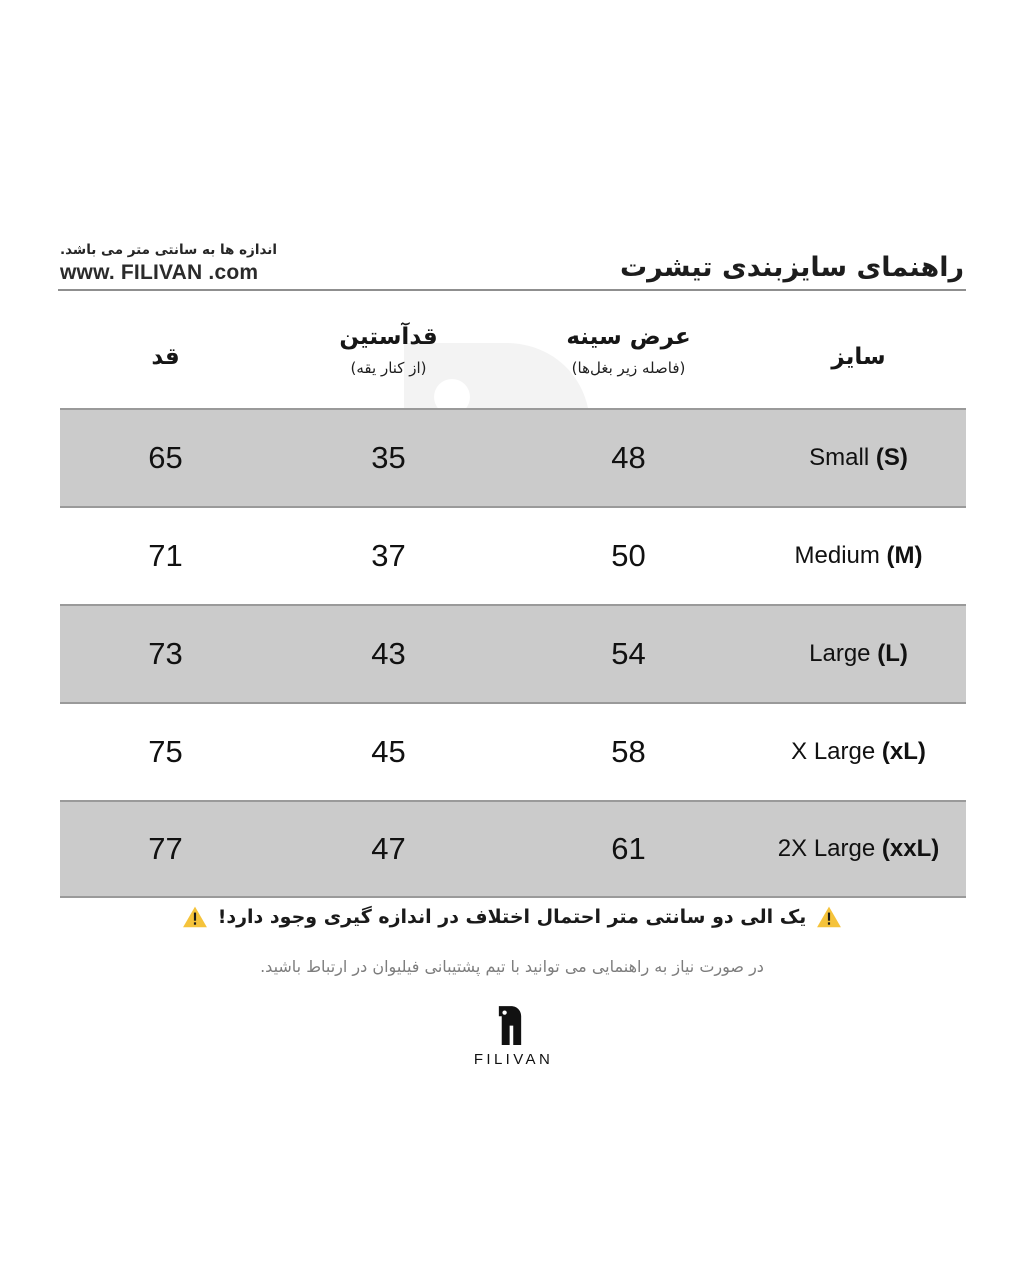 Image resolution: width=1024 pixels, height=1280 pixels. What do you see at coordinates (858, 357) in the screenshot?
I see `column-header-size-label: سایز` at bounding box center [858, 357].